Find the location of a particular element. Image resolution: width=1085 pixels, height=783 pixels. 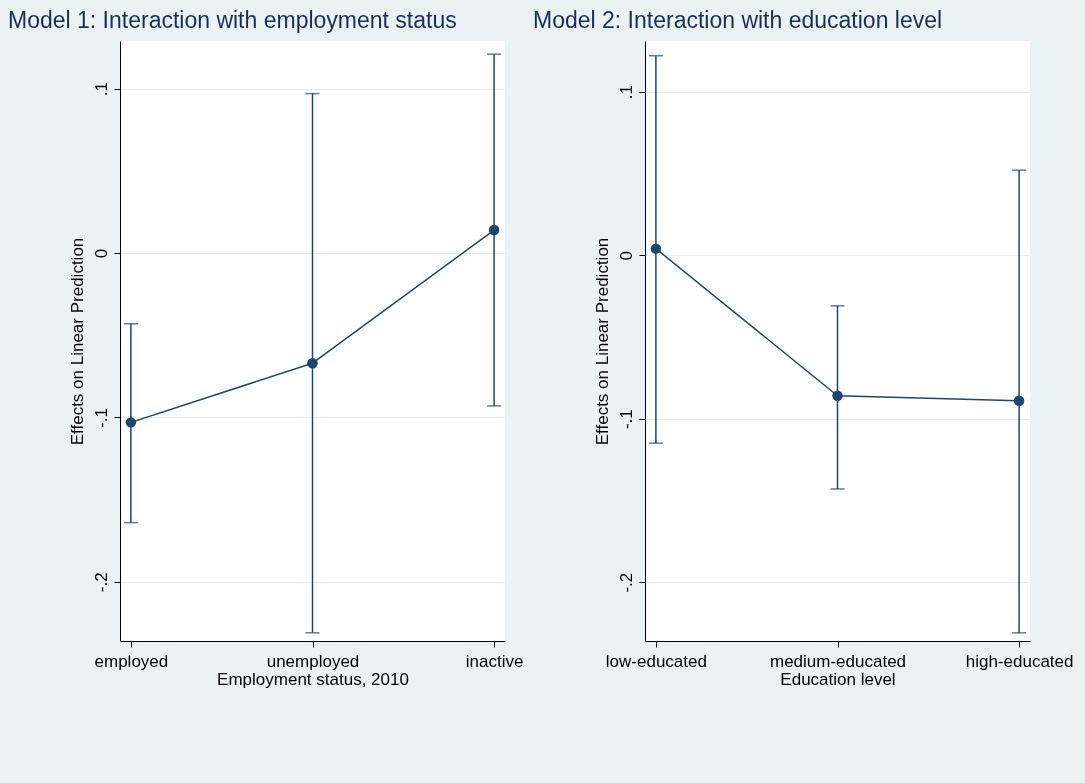

x-axis-title: Employment status, 2010 is located at coordinates (313, 679).